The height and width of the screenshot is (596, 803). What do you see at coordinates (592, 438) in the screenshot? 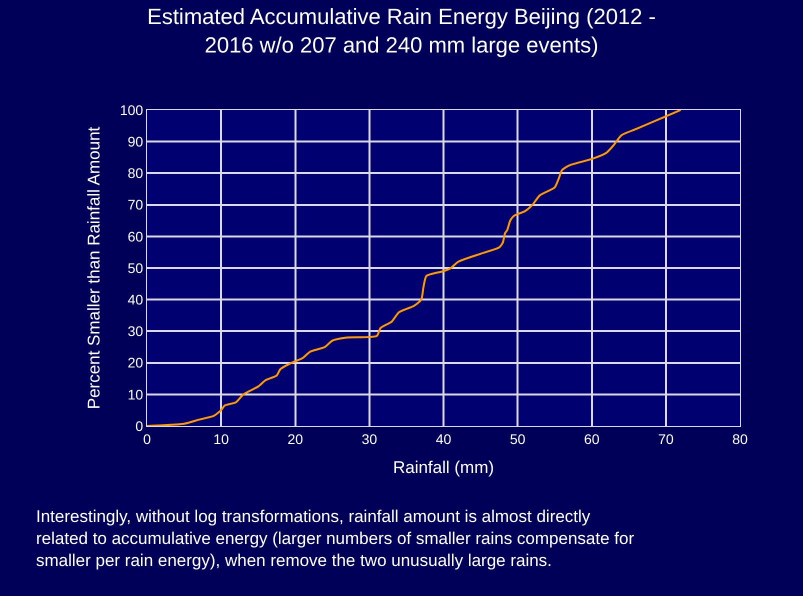
I see `x-tick-label: 60` at bounding box center [592, 438].